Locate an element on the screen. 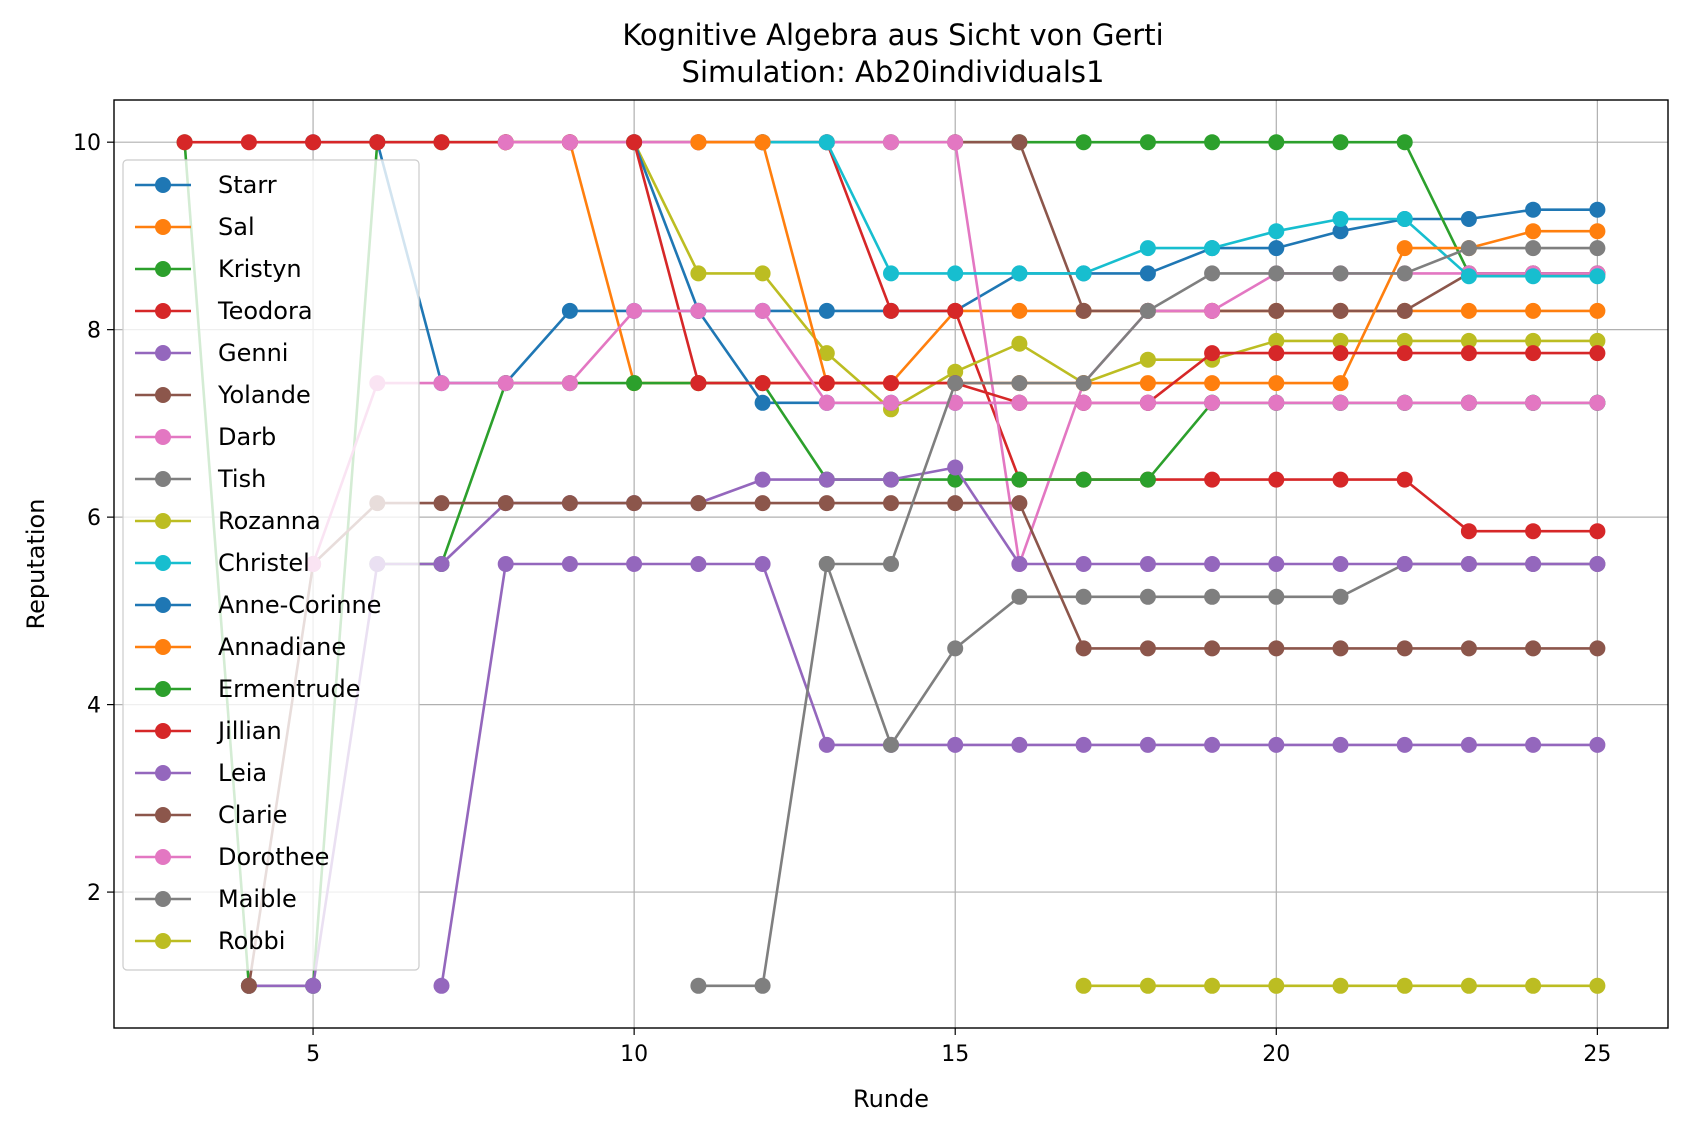 The height and width of the screenshot is (1131, 1683). chart-subtitle: Simulation: Ab20individuals1 is located at coordinates (893, 72).